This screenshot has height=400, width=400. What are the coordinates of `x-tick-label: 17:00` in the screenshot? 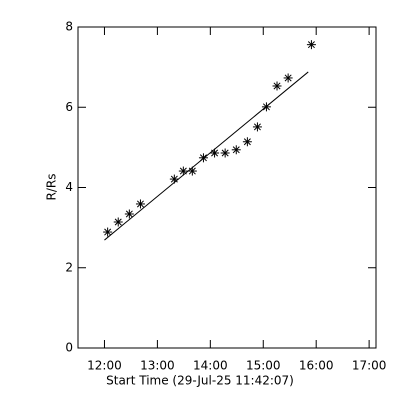 It's located at (369, 366).